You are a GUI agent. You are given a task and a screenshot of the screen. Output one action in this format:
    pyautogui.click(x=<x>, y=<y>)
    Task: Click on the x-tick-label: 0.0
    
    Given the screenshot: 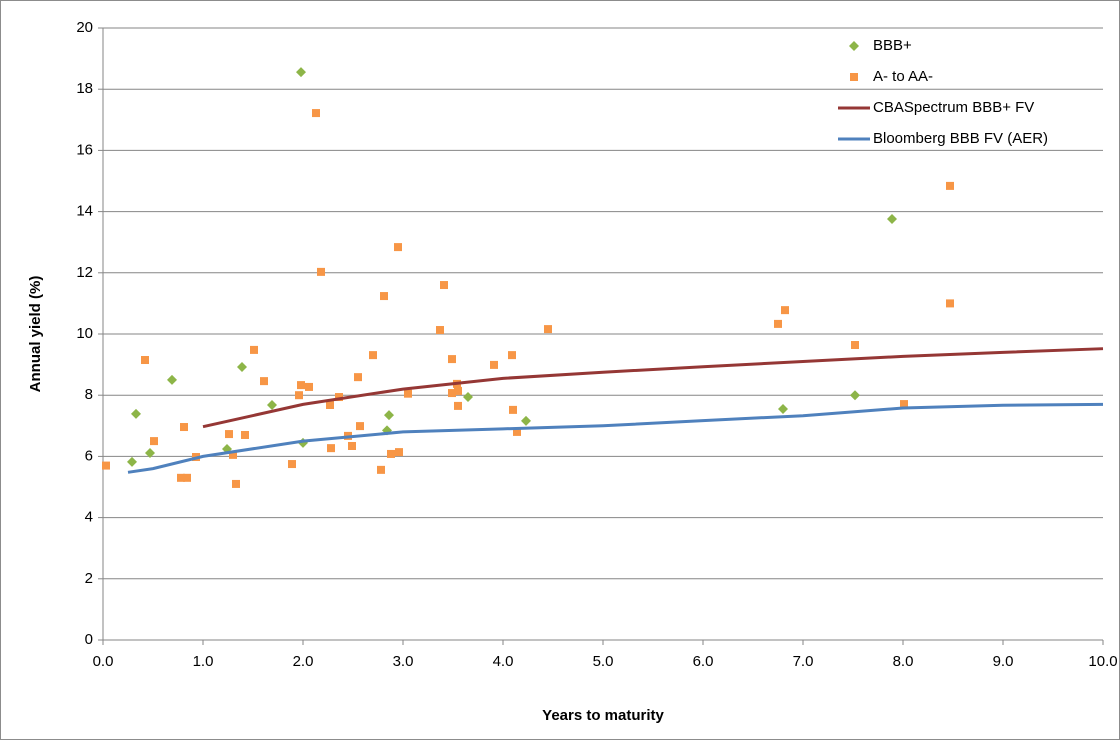 What is the action you would take?
    pyautogui.click(x=103, y=661)
    